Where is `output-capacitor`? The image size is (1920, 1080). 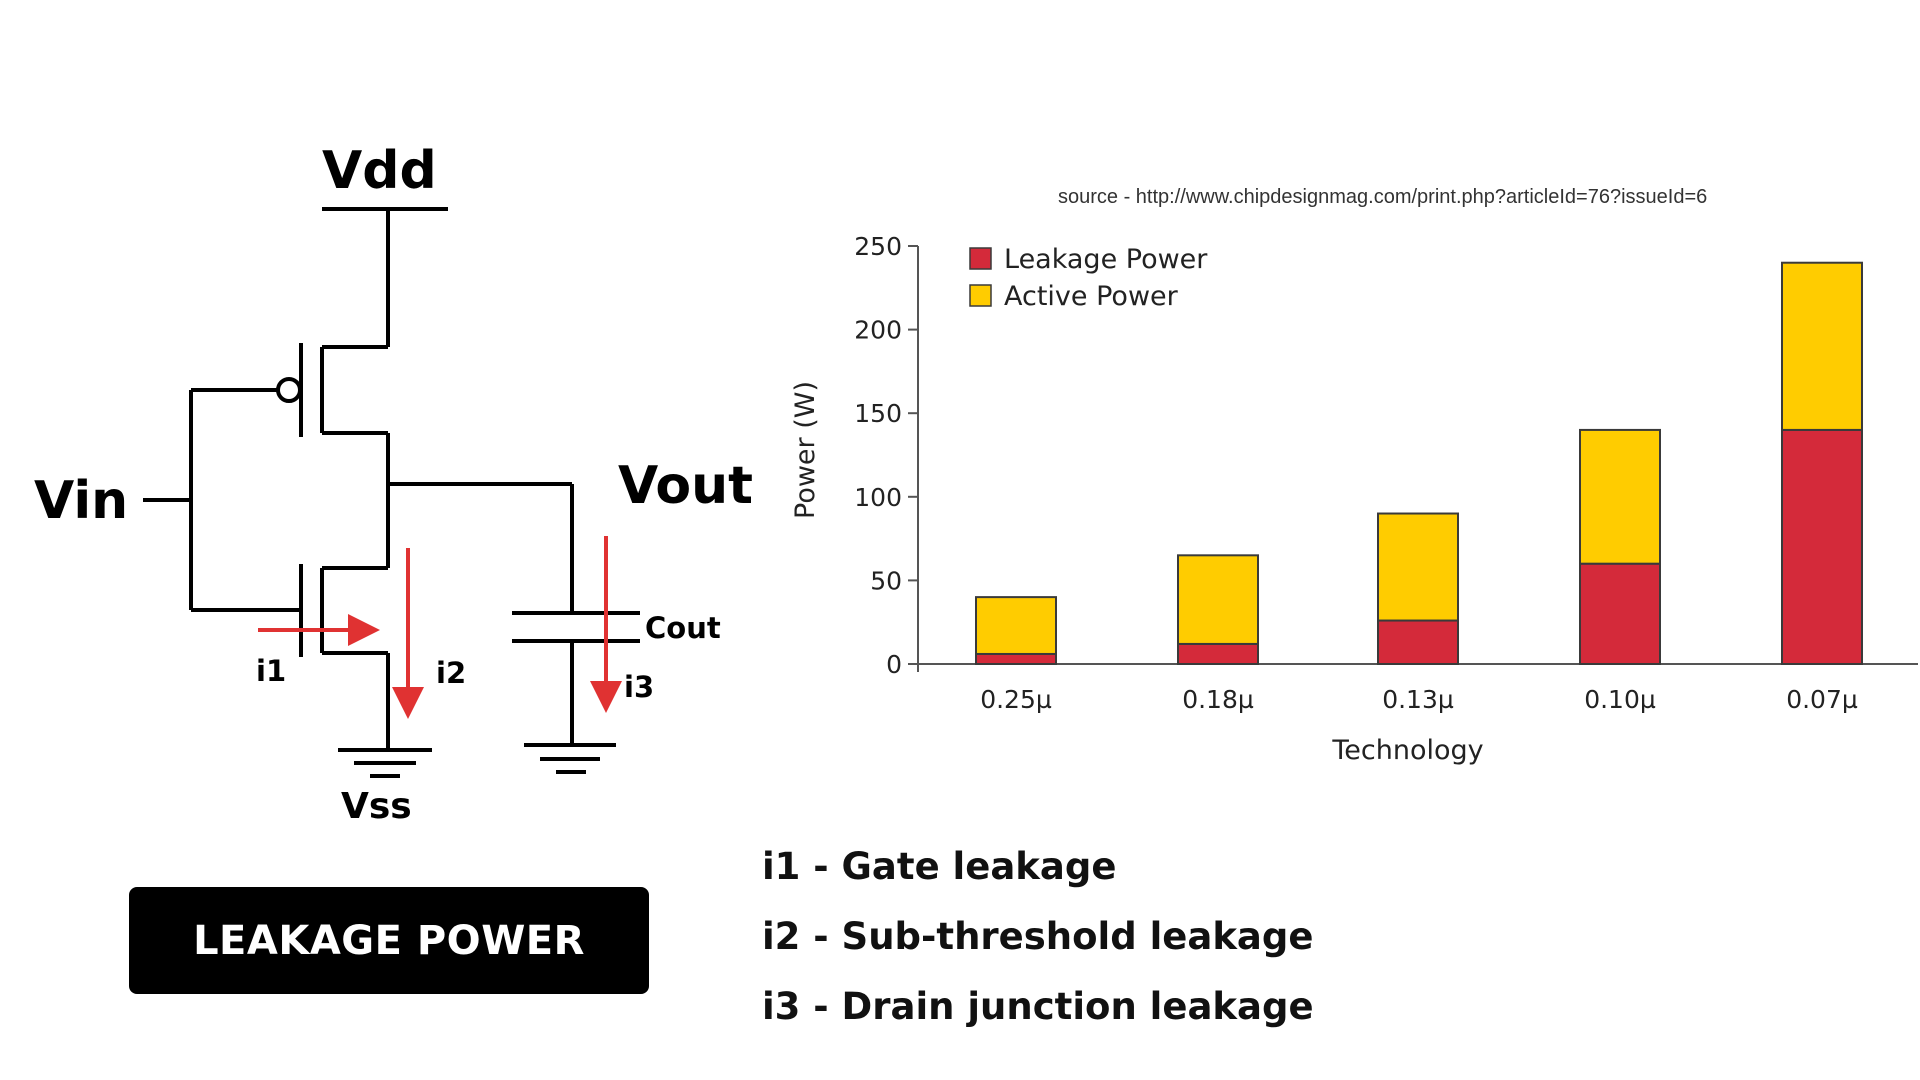 output-capacitor is located at coordinates (576, 627).